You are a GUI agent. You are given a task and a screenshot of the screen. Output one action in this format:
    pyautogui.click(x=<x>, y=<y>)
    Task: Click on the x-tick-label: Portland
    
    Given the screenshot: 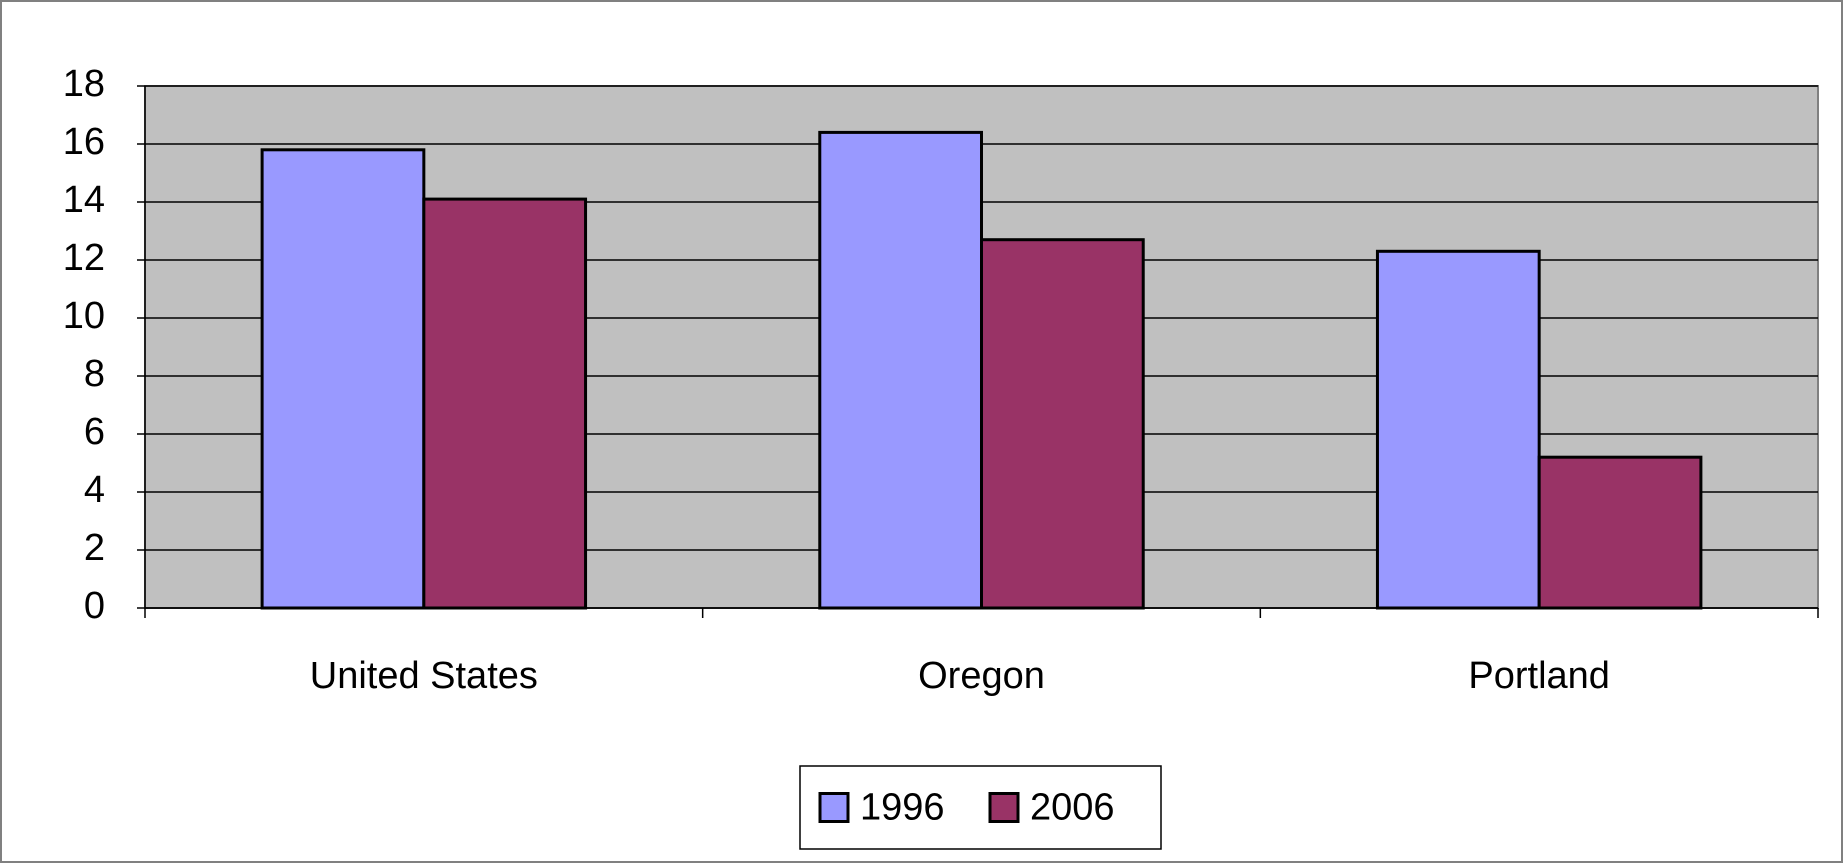 What is the action you would take?
    pyautogui.click(x=1539, y=676)
    